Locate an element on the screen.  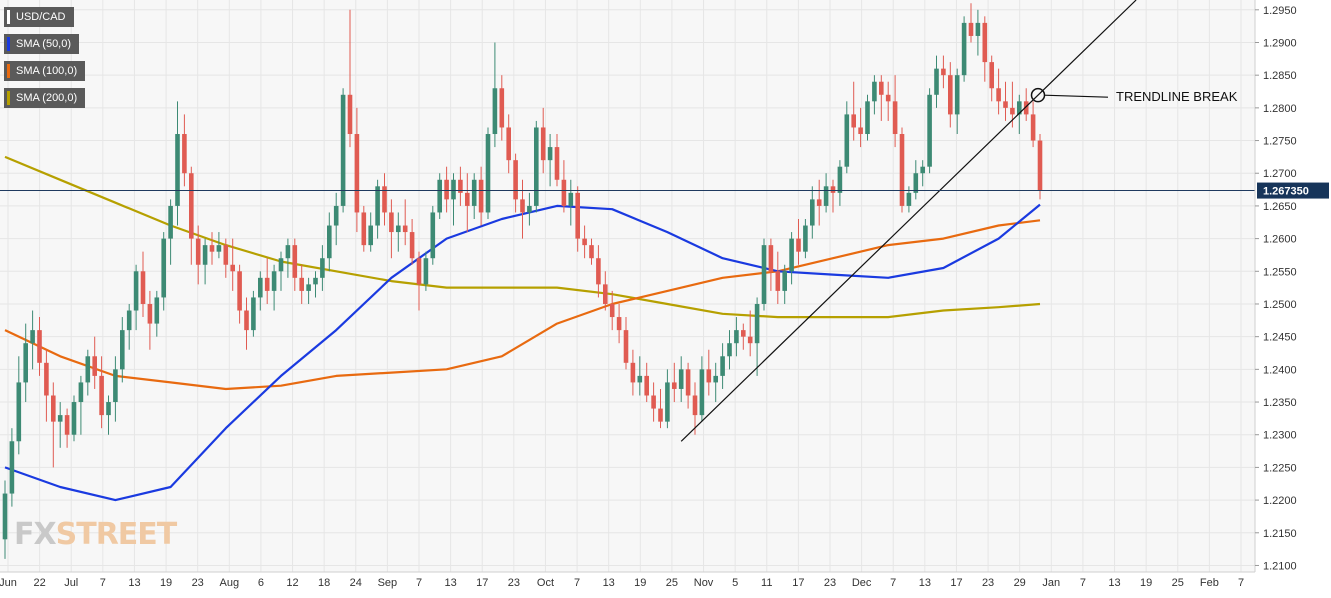
y-tick-label: 1.2850 is located at coordinates (1280, 76).